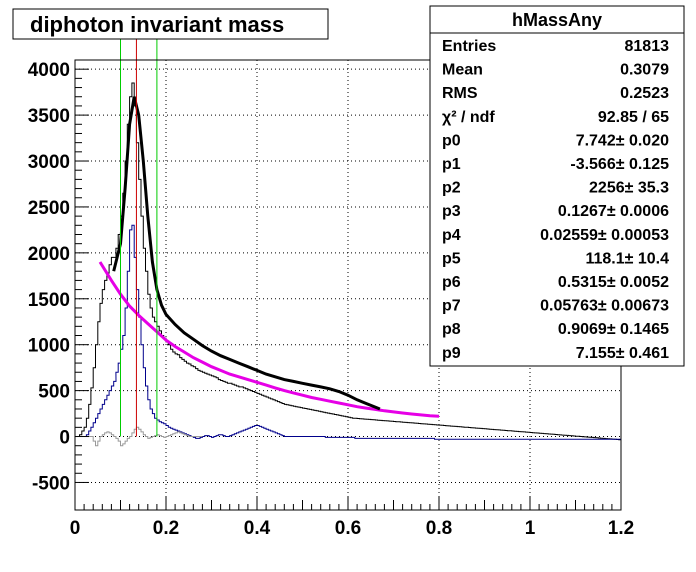  What do you see at coordinates (451, 140) in the screenshot?
I see `stats-row-label: p0` at bounding box center [451, 140].